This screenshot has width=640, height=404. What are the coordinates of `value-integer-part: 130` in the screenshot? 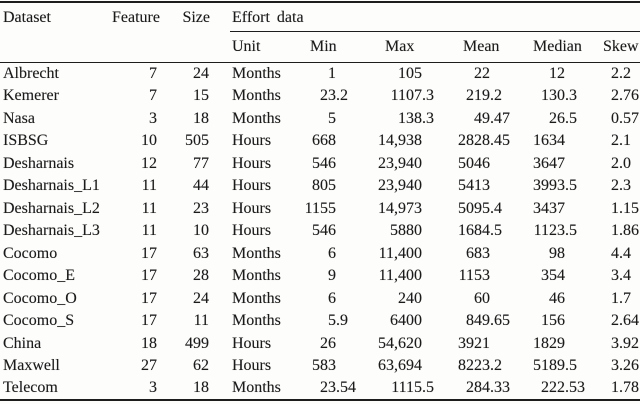 It's located at (553, 96).